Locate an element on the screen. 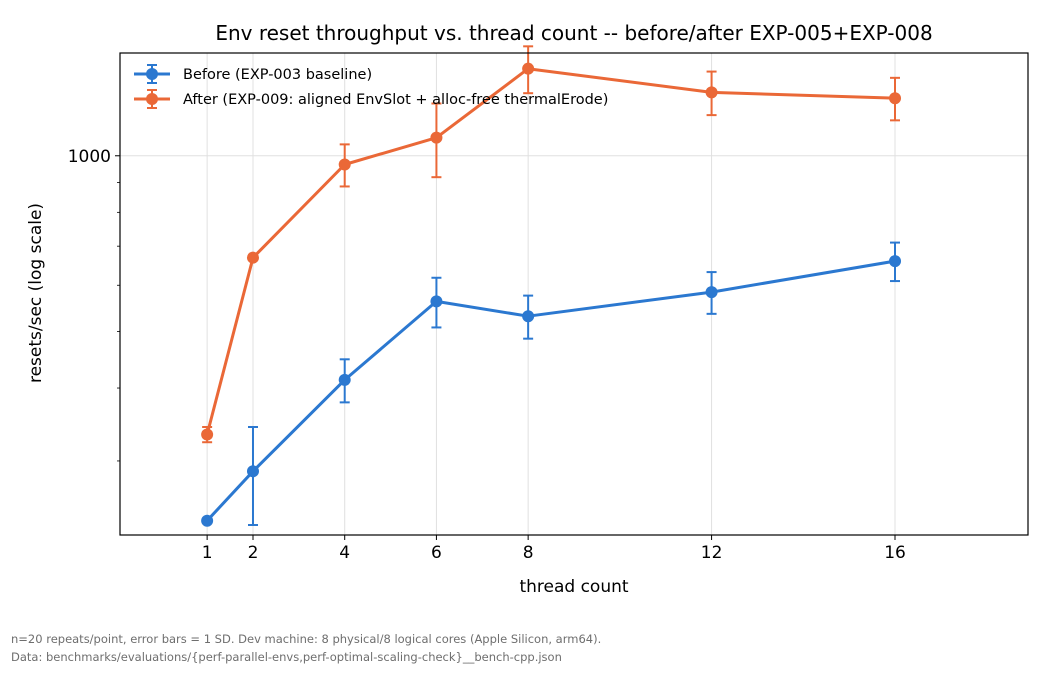 The image size is (1050, 675). x-tick-label: 16 is located at coordinates (895, 553).